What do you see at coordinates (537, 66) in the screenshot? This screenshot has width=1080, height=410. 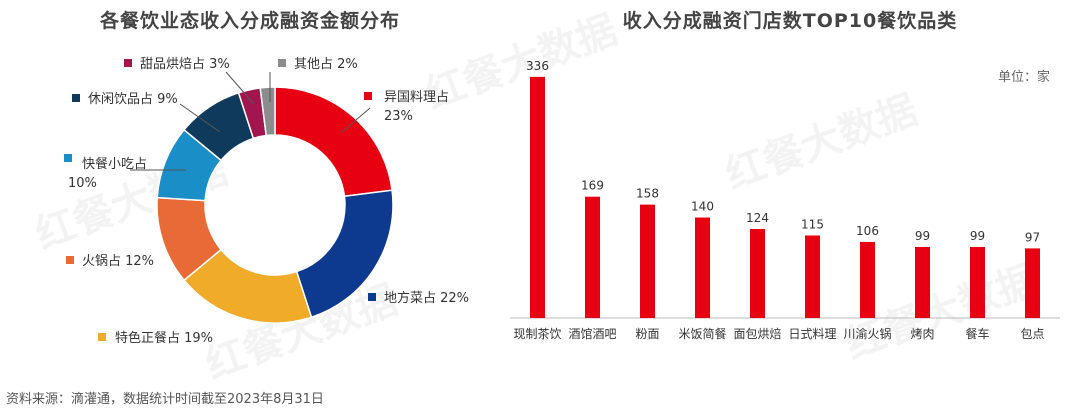 I see `bar-value-label: 336` at bounding box center [537, 66].